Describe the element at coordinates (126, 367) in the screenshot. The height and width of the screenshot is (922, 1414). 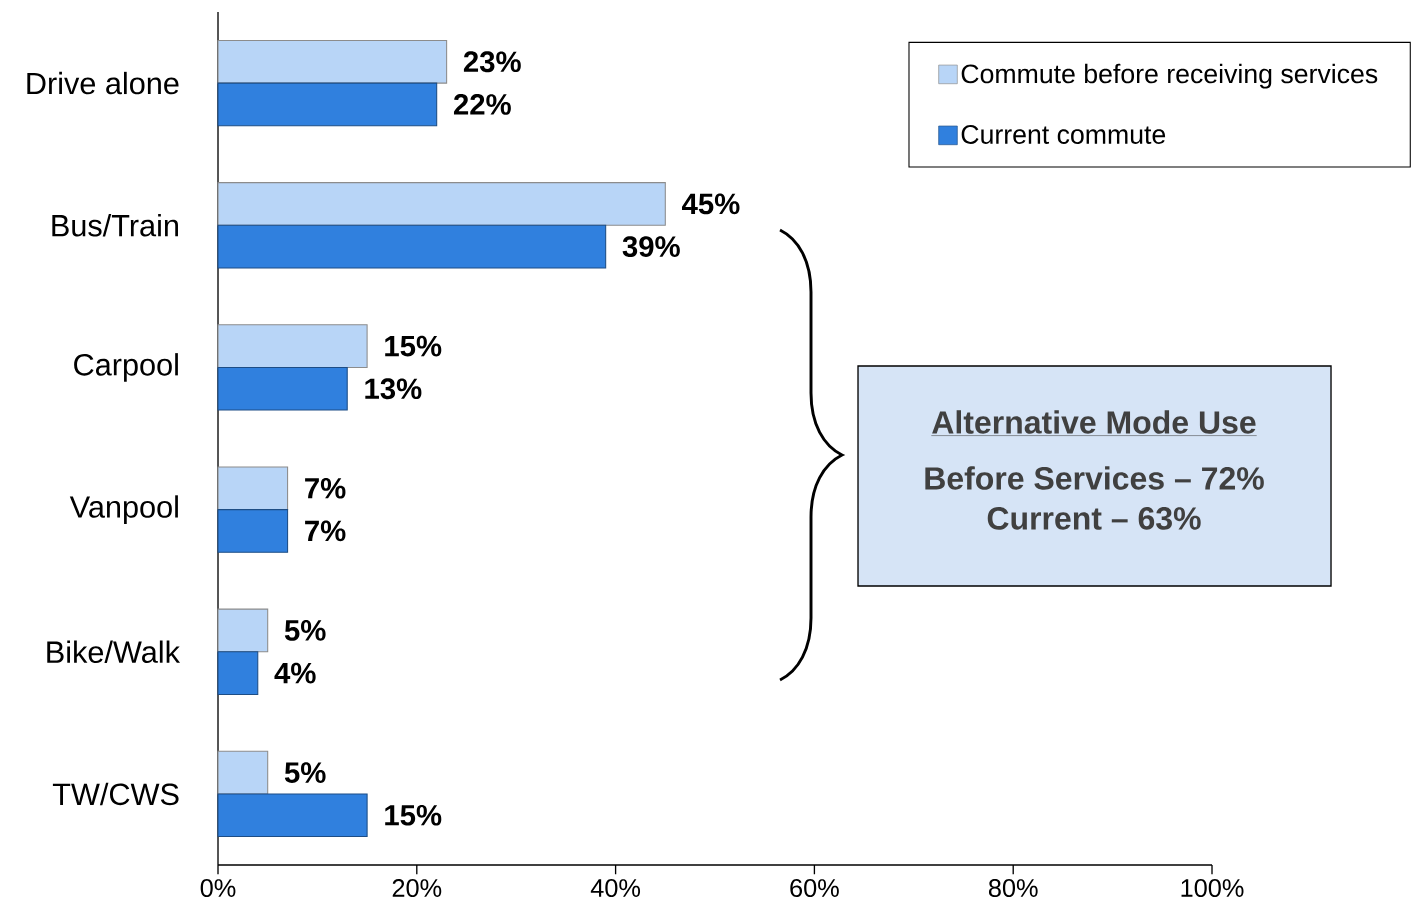
I see `y-tick-label: Carpool` at that location.